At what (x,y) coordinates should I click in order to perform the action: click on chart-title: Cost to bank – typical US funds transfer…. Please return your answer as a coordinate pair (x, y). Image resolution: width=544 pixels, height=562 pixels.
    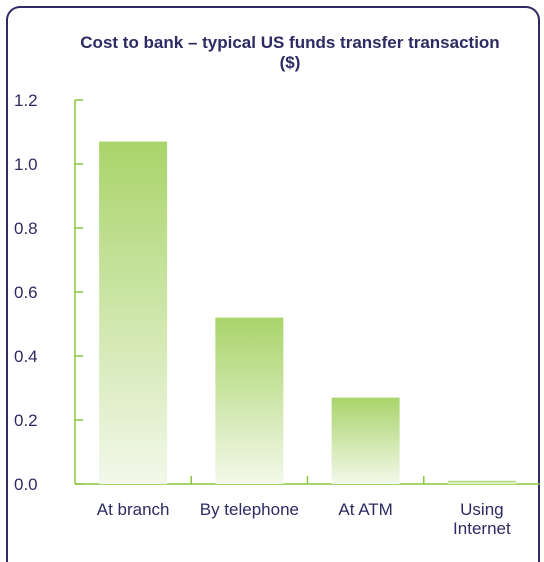
    Looking at the image, I should click on (290, 52).